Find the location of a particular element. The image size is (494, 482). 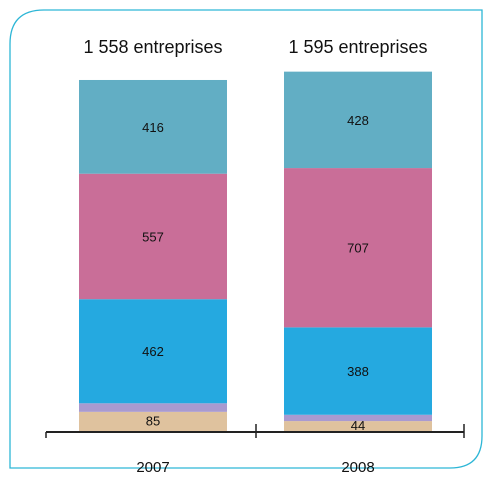

segment-value-label-2007-3: 557 is located at coordinates (153, 236).